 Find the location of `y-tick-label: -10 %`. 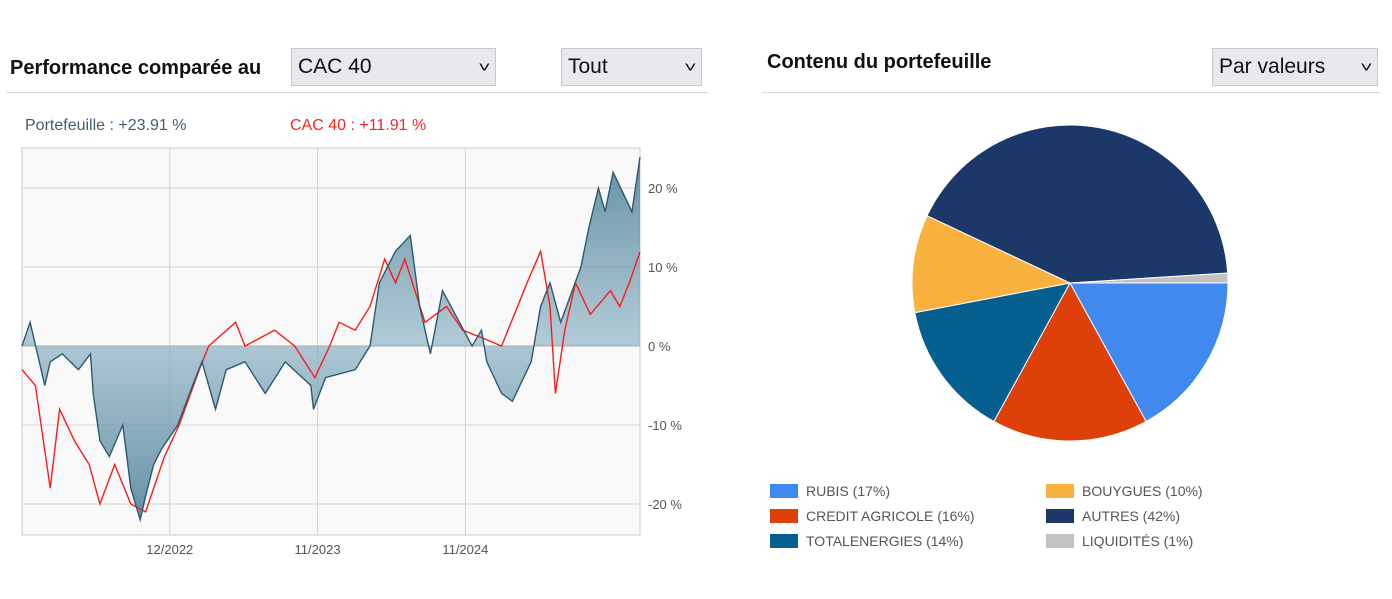

y-tick-label: -10 % is located at coordinates (665, 425).